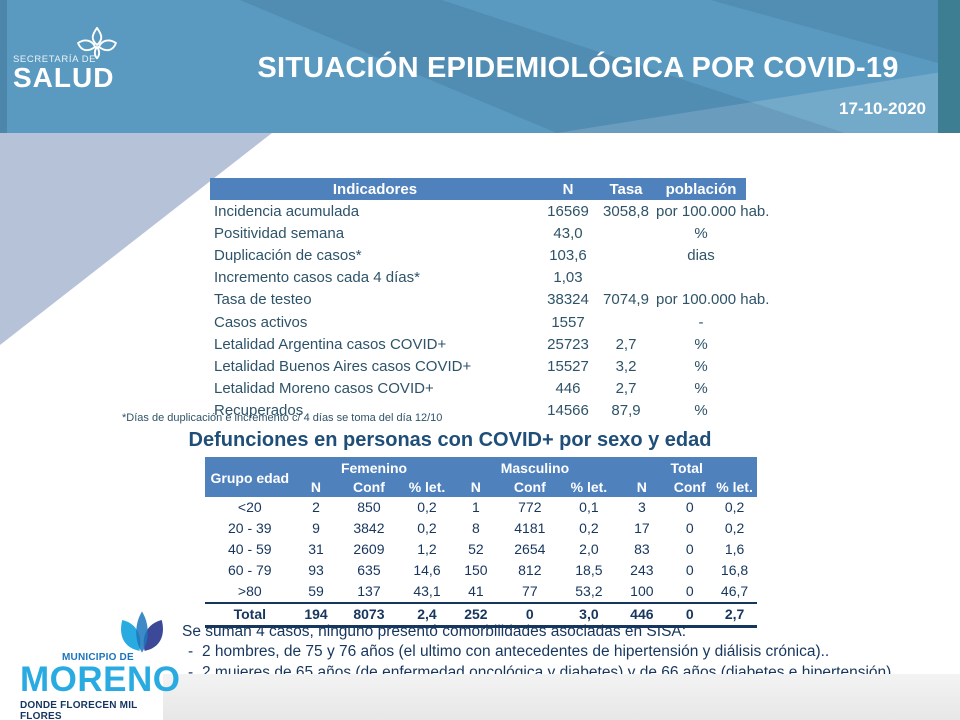 Image resolution: width=960 pixels, height=720 pixels. What do you see at coordinates (734, 614) in the screenshot?
I see `table-cell: 2,7` at bounding box center [734, 614].